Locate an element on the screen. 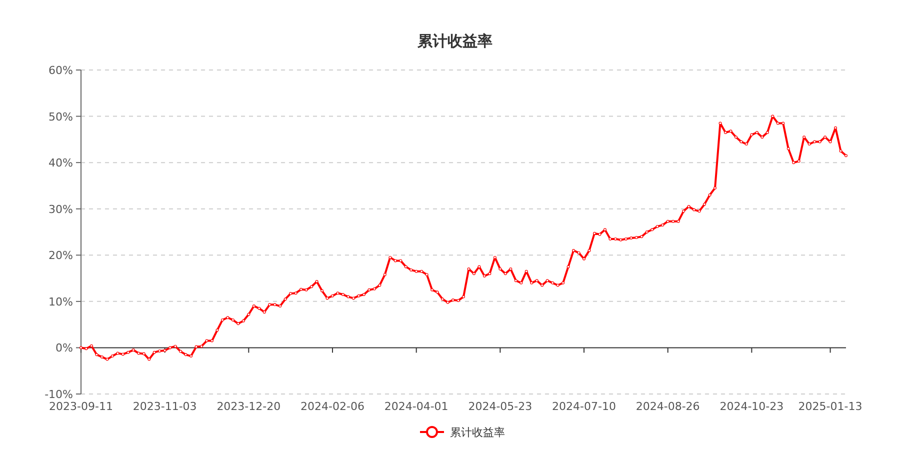 The height and width of the screenshot is (453, 911). x-tick-label: 2024-07-10 is located at coordinates (584, 406).